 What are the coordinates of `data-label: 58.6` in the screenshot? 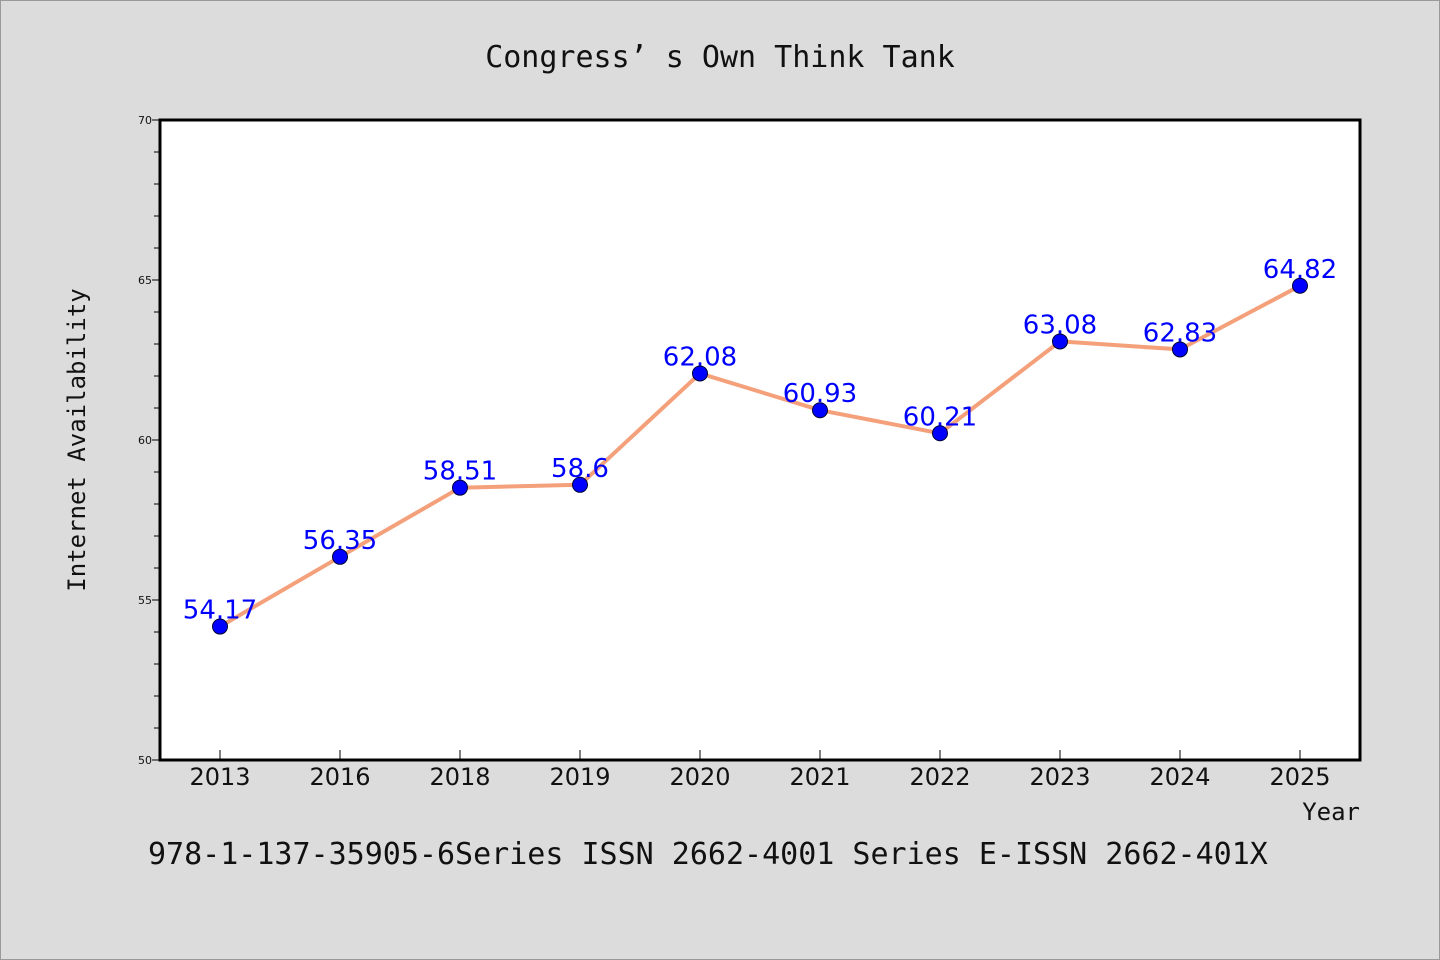 It's located at (580, 469).